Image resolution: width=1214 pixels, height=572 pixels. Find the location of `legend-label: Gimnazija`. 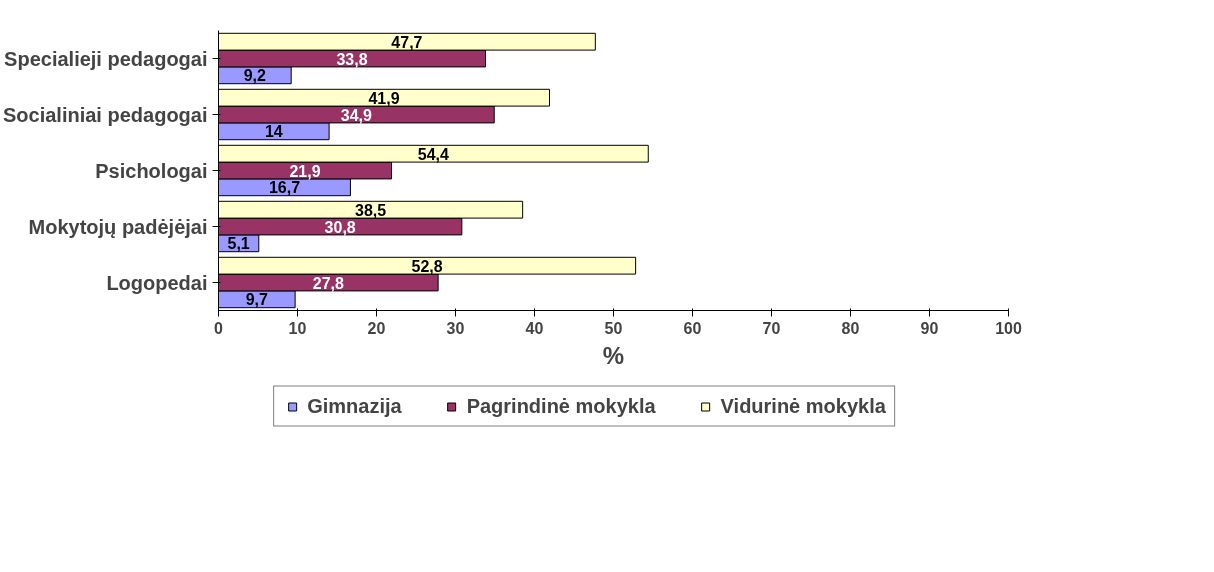

legend-label: Gimnazija is located at coordinates (354, 406).